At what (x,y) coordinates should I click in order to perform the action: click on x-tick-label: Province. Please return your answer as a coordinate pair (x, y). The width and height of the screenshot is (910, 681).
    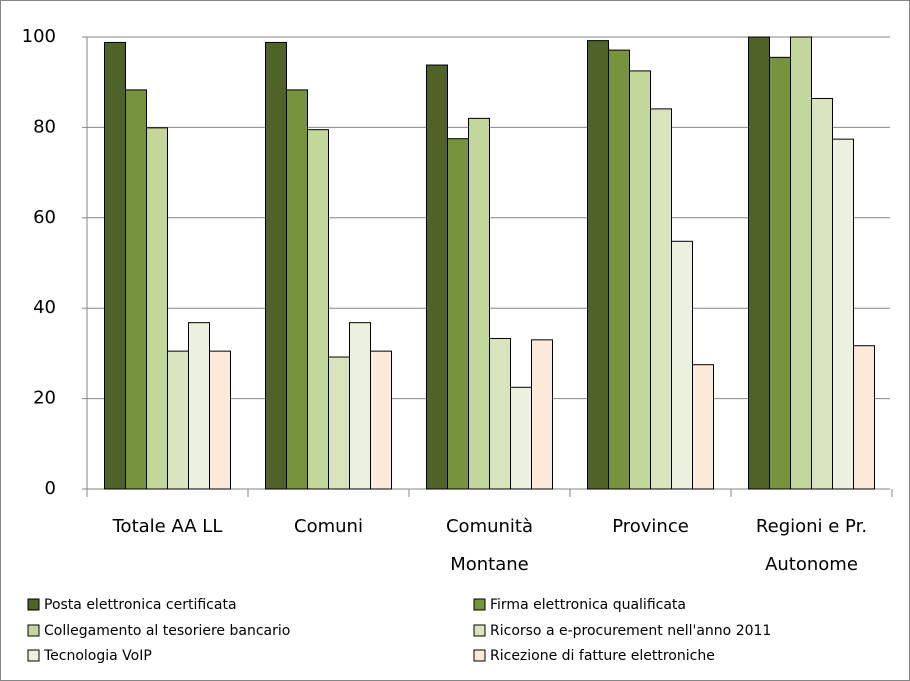
    Looking at the image, I should click on (650, 526).